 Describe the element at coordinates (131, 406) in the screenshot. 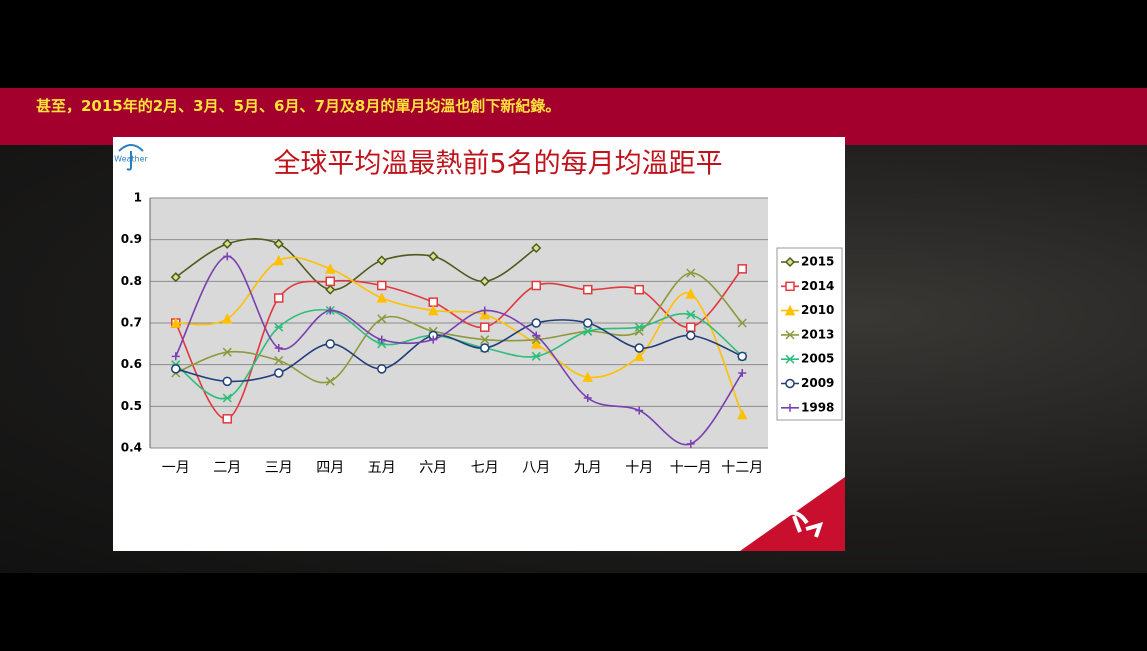

I see `y-tick-label: 0.5` at that location.